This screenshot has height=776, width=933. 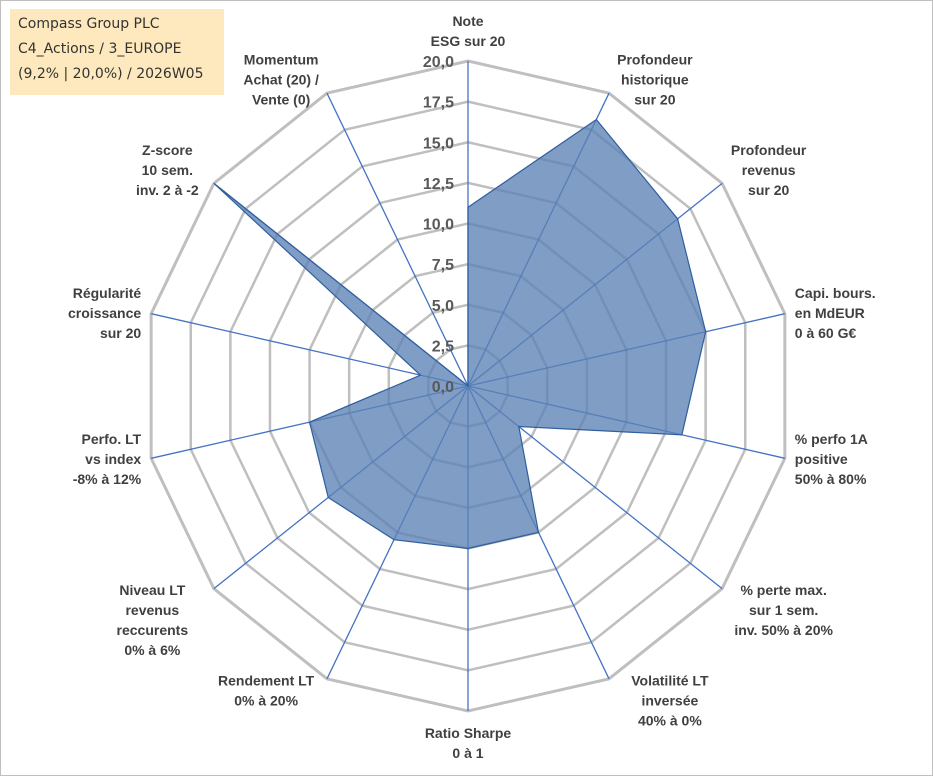 What do you see at coordinates (468, 41) in the screenshot?
I see `axis-label-line: ESG sur 20` at bounding box center [468, 41].